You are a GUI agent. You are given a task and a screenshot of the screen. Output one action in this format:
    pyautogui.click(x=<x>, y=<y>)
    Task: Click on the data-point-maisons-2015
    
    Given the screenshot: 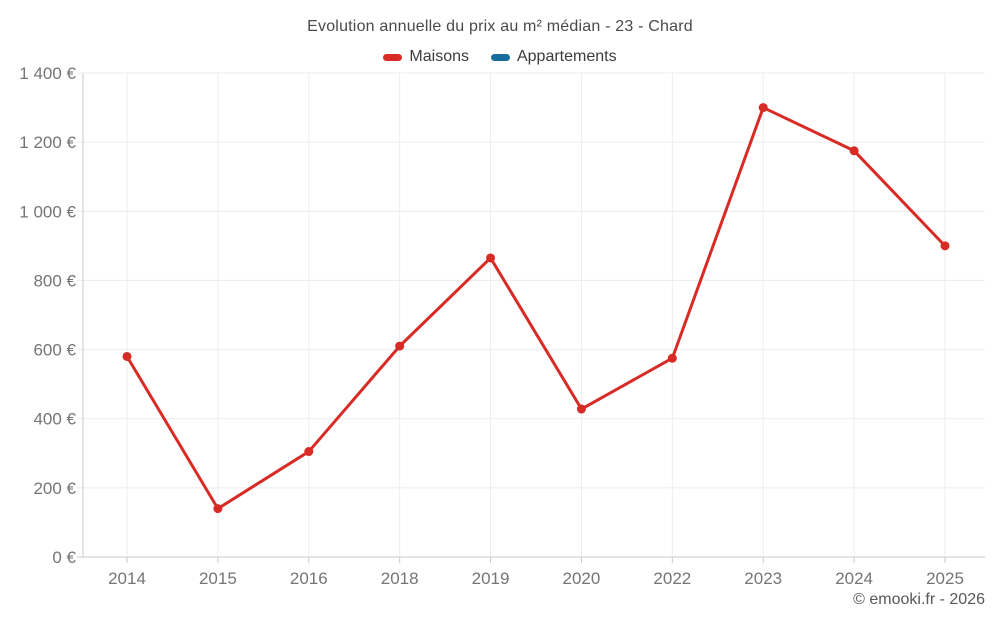 What is the action you would take?
    pyautogui.click(x=218, y=509)
    